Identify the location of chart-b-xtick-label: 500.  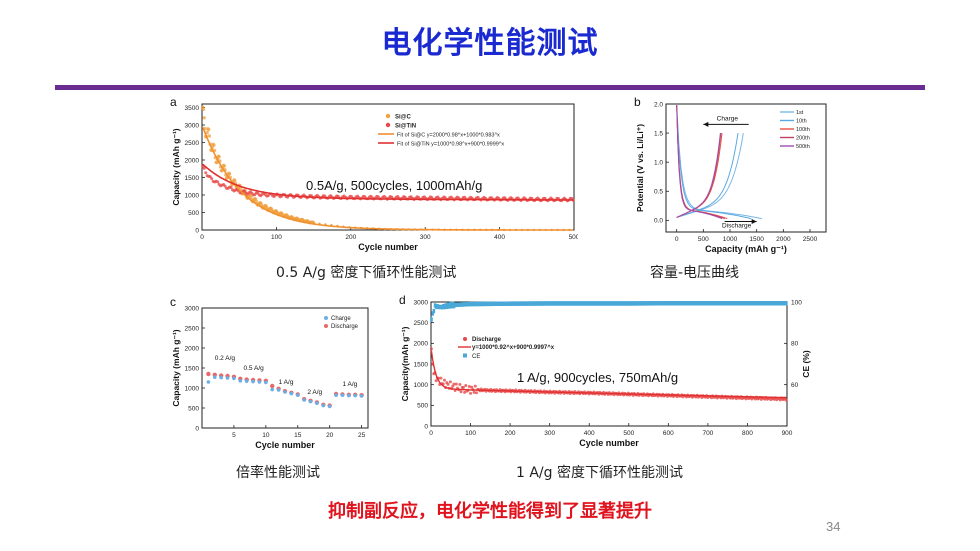
(703, 239).